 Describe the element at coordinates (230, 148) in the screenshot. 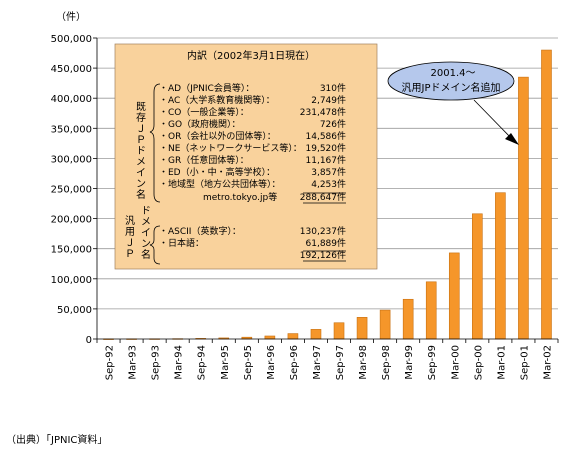

I see `breakdown-row-label: ・NE（ネットワークサービス等）：` at that location.